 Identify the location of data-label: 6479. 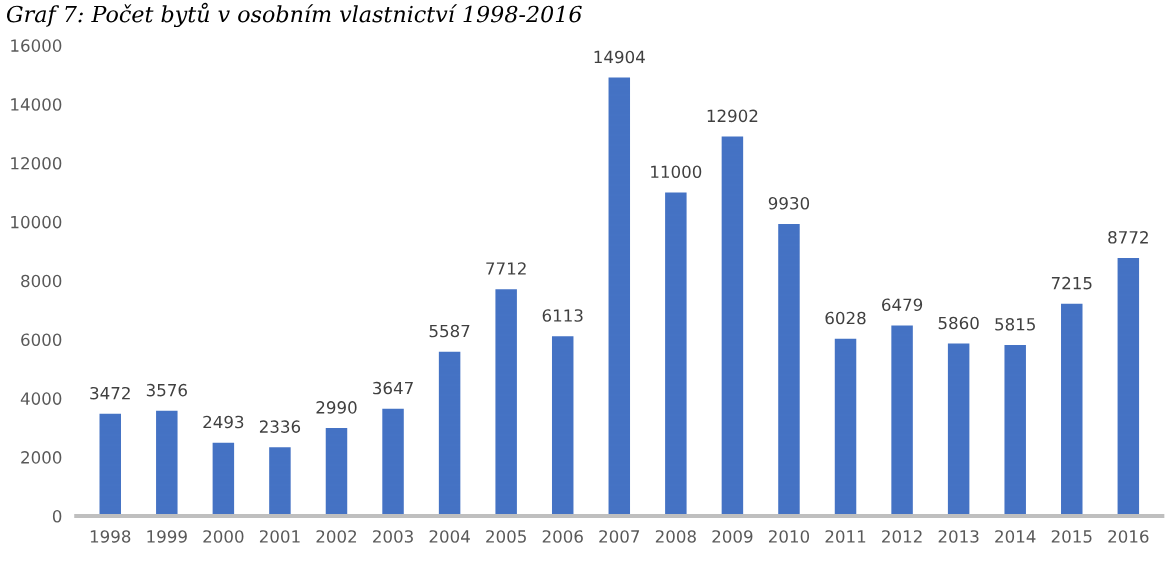
(902, 305).